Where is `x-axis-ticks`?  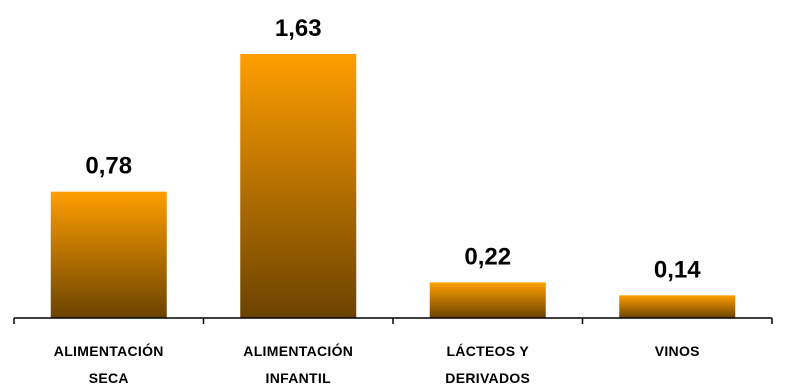
x-axis-ticks is located at coordinates (393, 321).